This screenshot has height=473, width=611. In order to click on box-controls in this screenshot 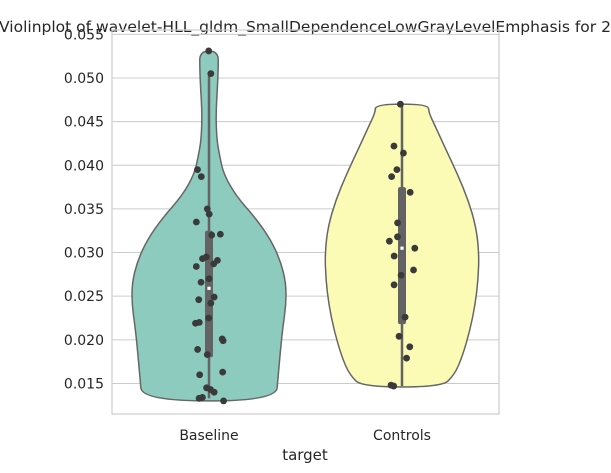, I will do `click(402, 256)`.